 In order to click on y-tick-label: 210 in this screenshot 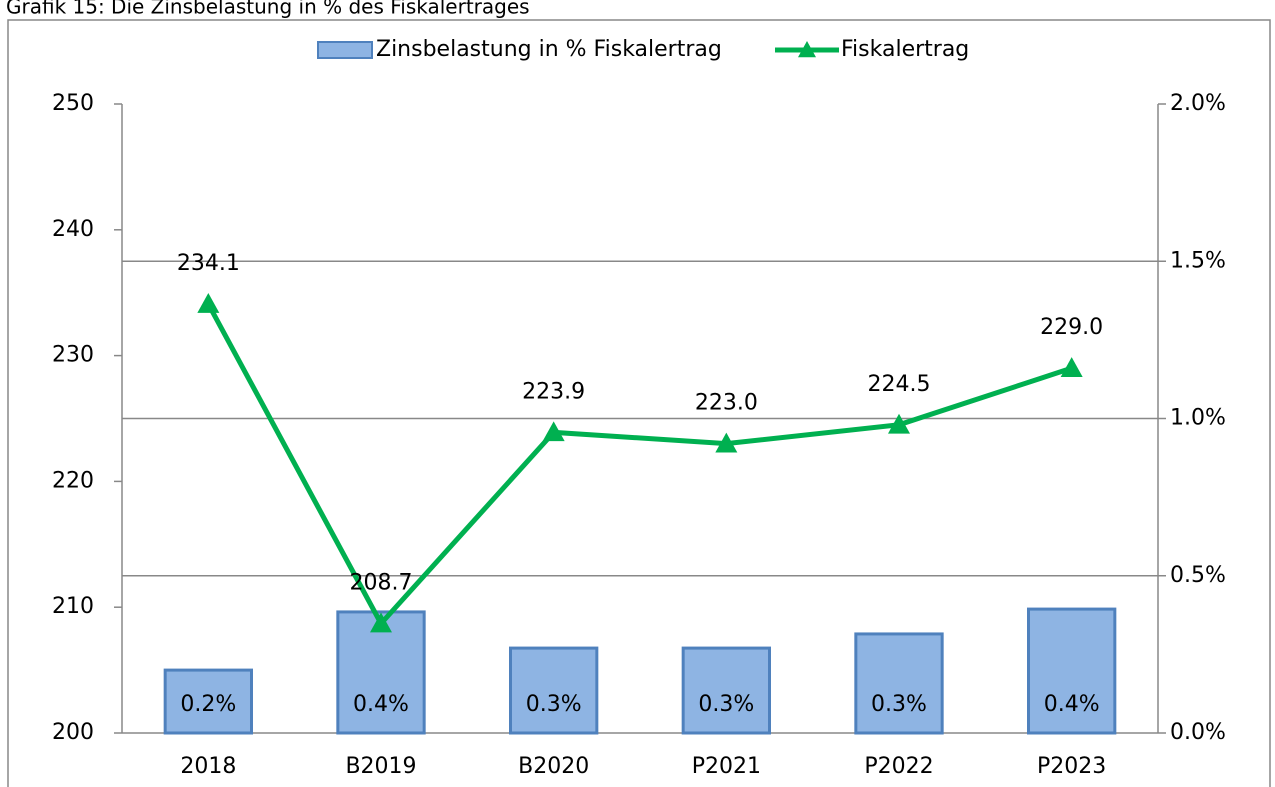, I will do `click(73, 606)`.